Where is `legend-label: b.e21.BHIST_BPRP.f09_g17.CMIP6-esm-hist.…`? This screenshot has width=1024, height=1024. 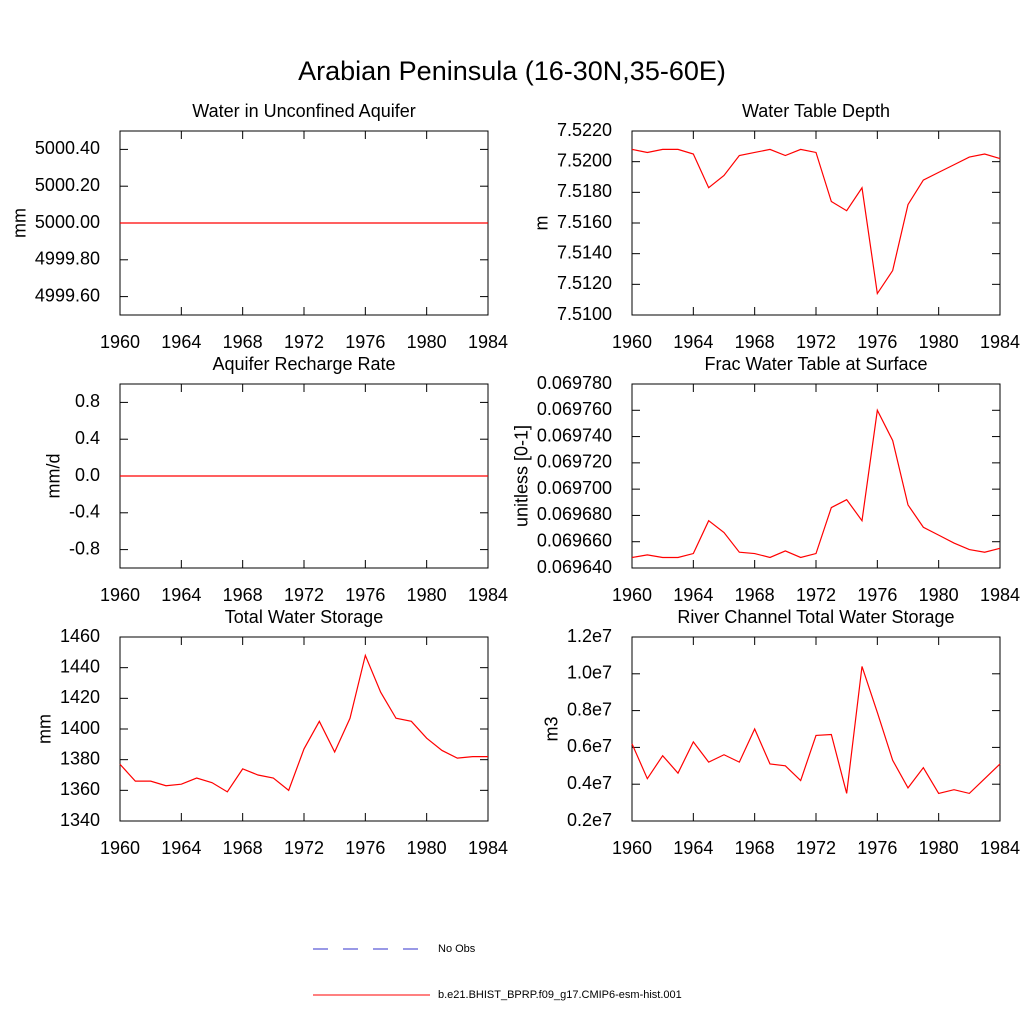 legend-label: b.e21.BHIST_BPRP.f09_g17.CMIP6-esm-hist.… is located at coordinates (560, 995).